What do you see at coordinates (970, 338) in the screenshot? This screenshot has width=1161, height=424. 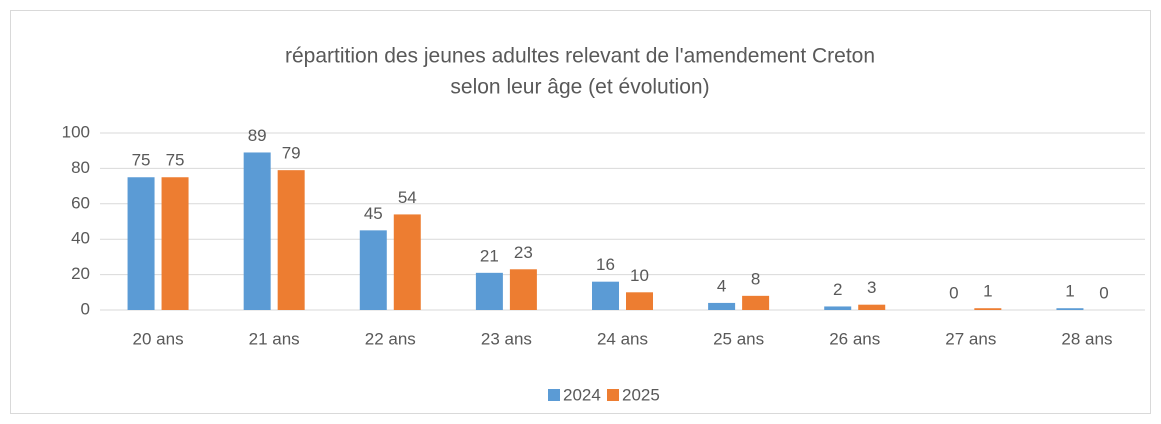 I see `x-tick-label: 27 ans` at bounding box center [970, 338].